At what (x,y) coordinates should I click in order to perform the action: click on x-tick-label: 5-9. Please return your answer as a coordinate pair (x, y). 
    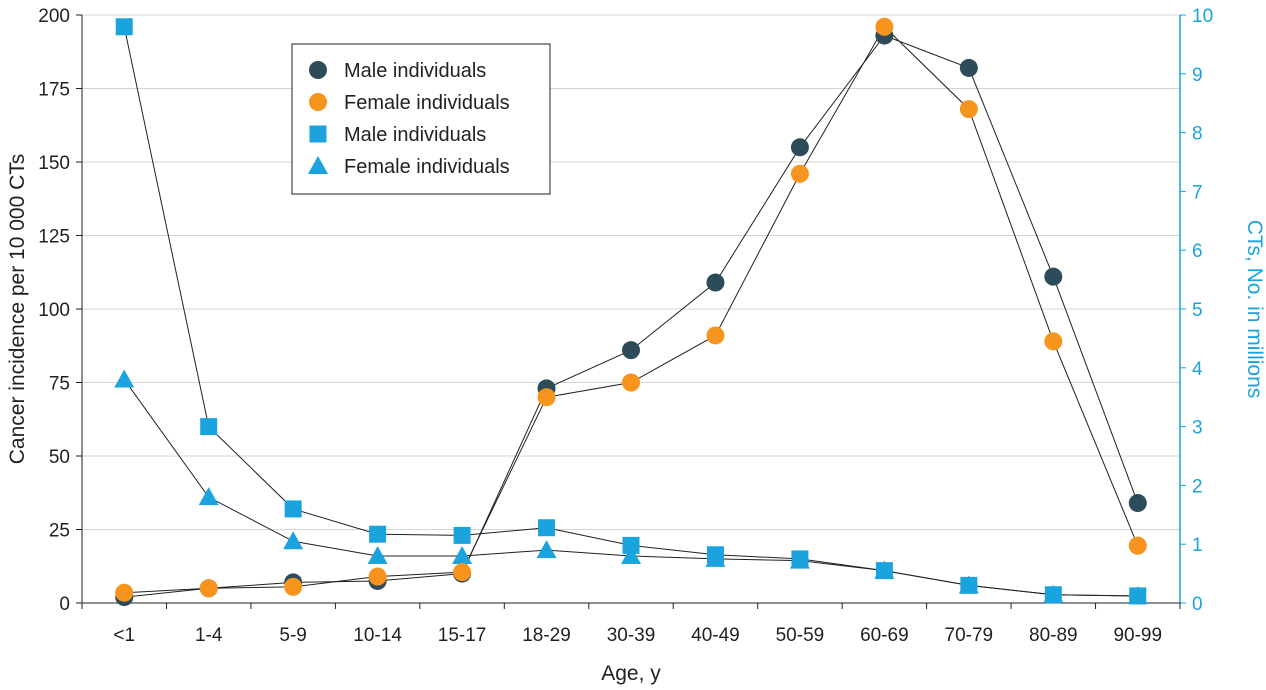
    Looking at the image, I should click on (292, 635).